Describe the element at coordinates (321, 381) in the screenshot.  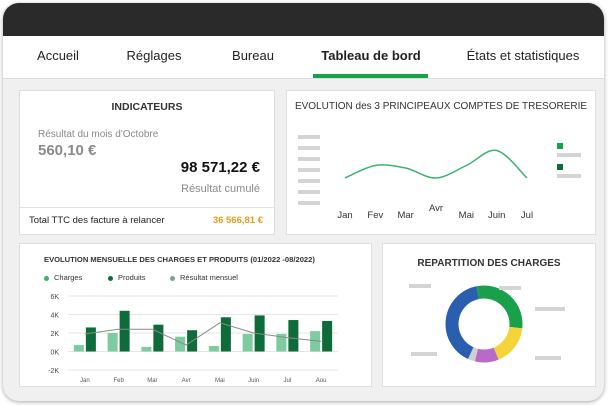
I see `x-tick-label: Aou` at that location.